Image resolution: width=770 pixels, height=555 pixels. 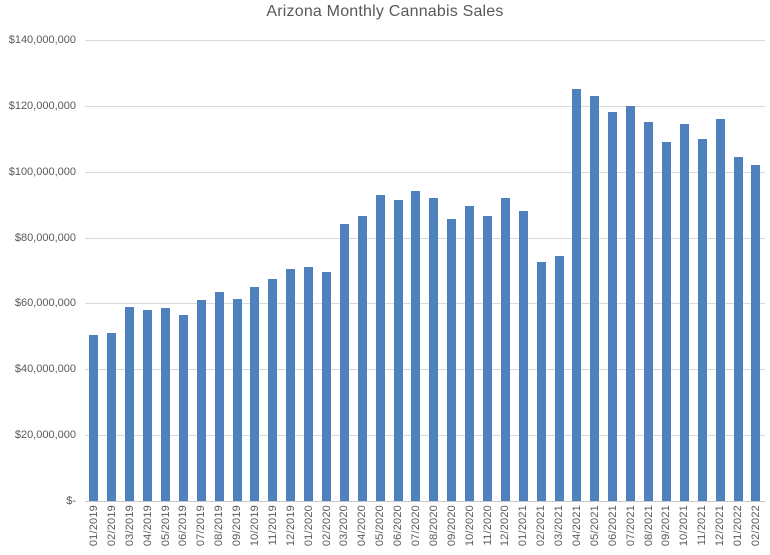 What do you see at coordinates (684, 312) in the screenshot?
I see `bar-10/2021` at bounding box center [684, 312].